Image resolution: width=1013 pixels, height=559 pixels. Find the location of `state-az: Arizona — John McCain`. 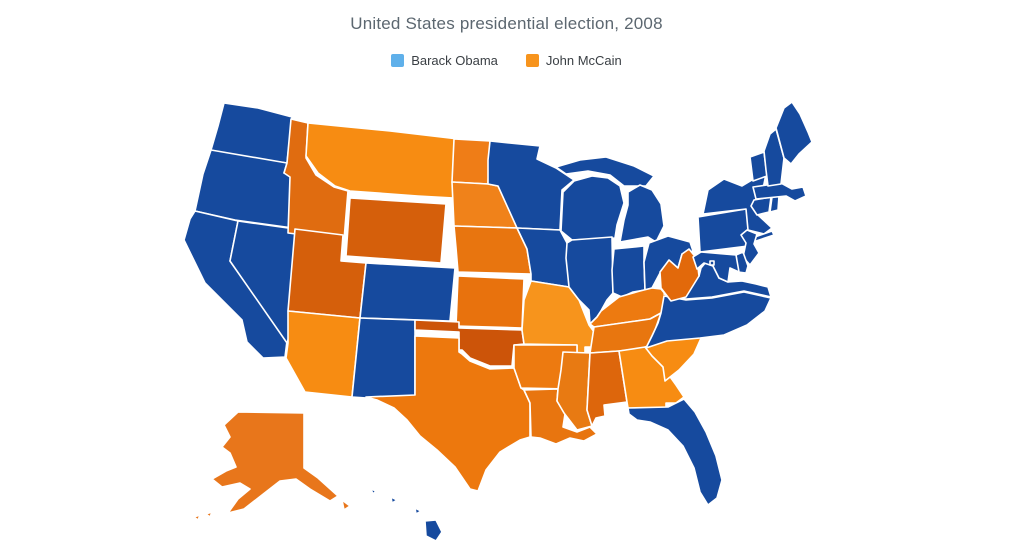

state-az: Arizona — John McCain is located at coordinates (323, 354).